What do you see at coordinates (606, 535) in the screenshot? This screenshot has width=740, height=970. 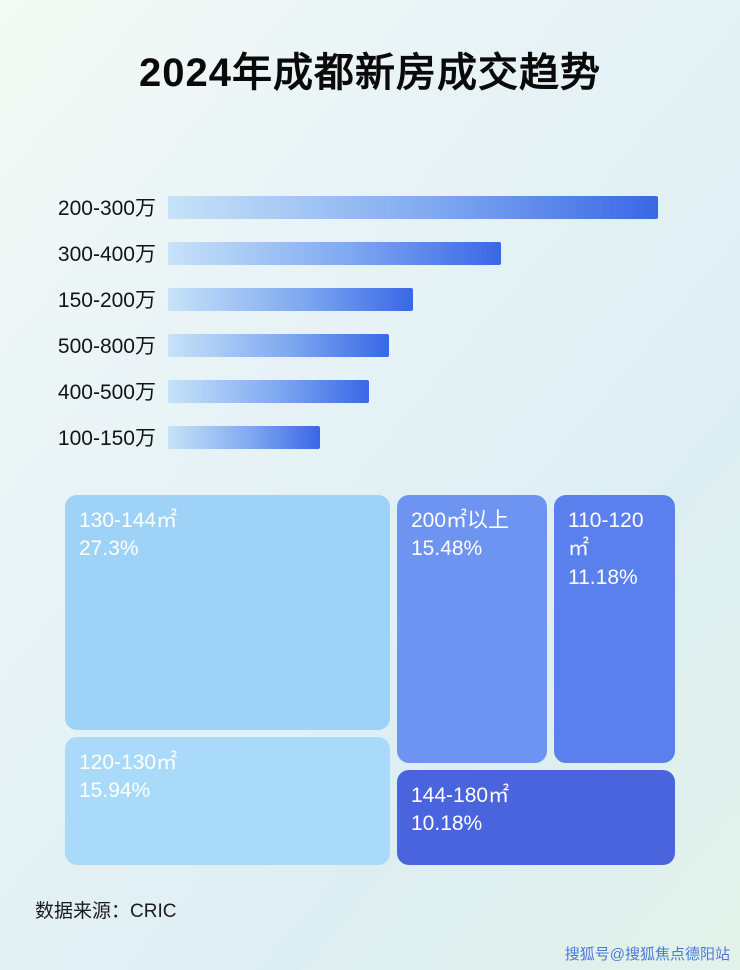 I see `treemap-block-label: 110-120㎡` at bounding box center [606, 535].